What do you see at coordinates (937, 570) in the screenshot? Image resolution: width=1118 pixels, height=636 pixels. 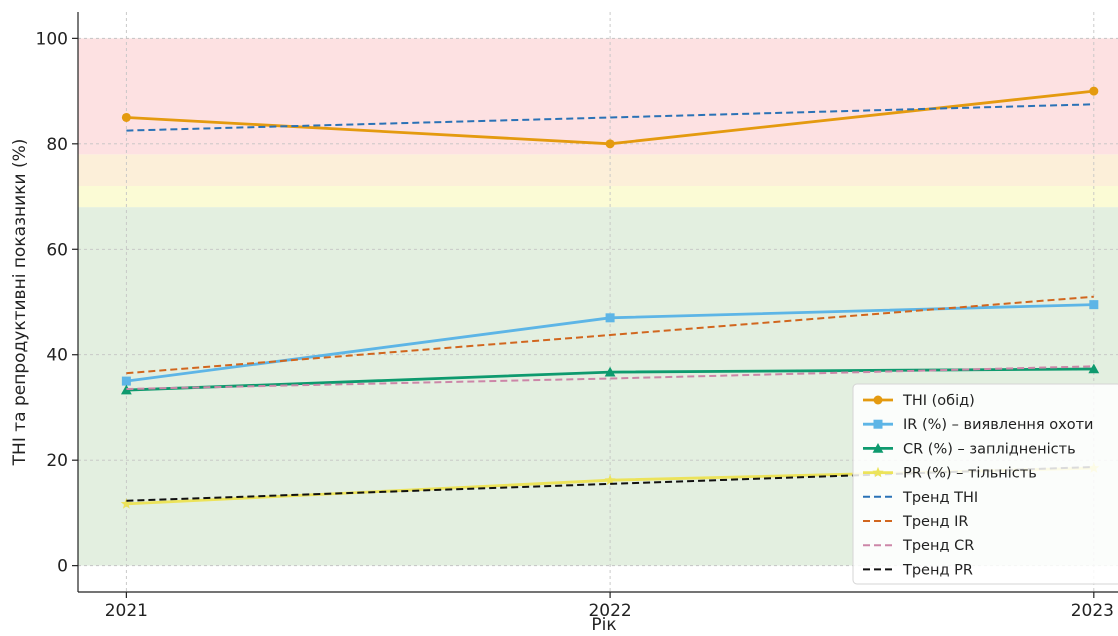 I see `legend-label-7: Тренд PR` at bounding box center [937, 570].